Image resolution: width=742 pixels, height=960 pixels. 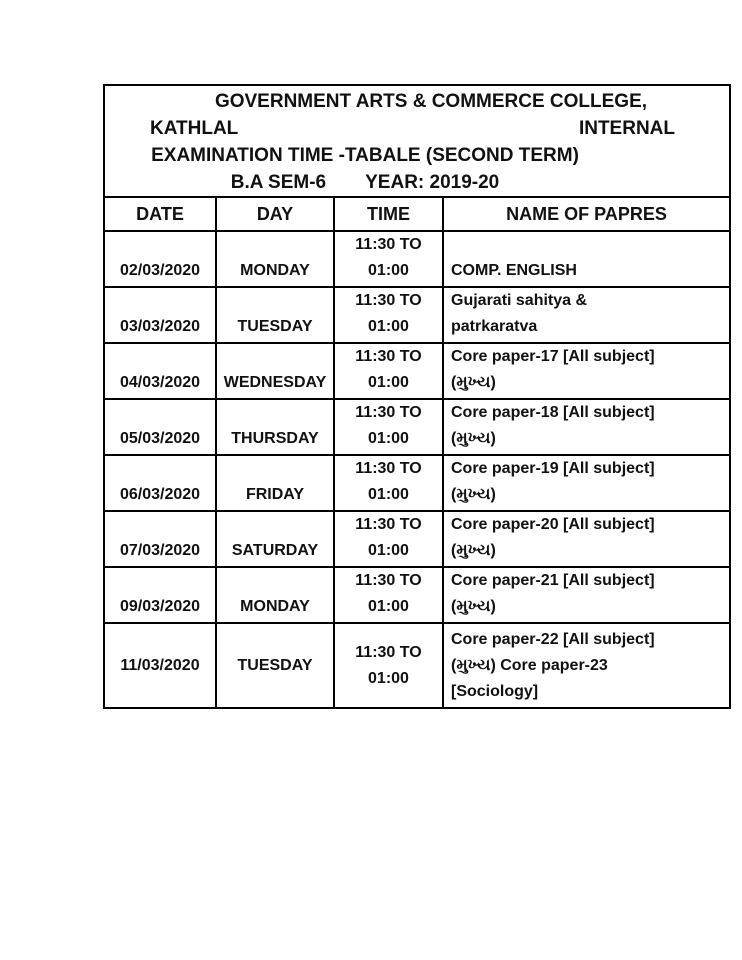 What do you see at coordinates (586, 259) in the screenshot?
I see `paper-name: COMP. ENGLISH` at bounding box center [586, 259].